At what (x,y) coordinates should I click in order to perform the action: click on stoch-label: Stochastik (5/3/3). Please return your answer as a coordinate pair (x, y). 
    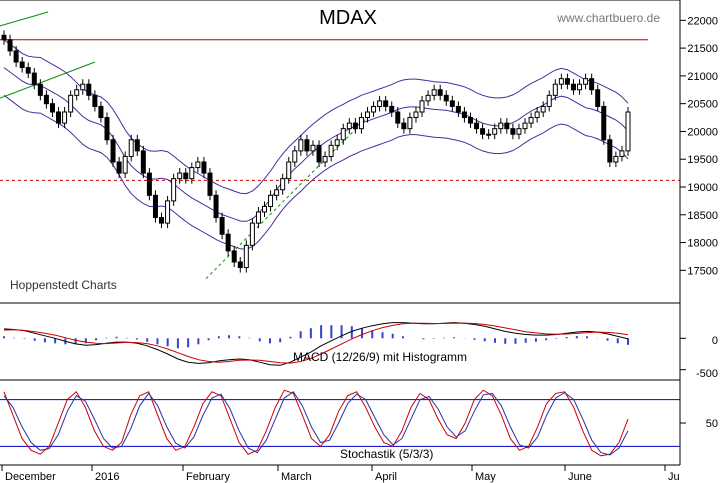
    Looking at the image, I should click on (386, 454).